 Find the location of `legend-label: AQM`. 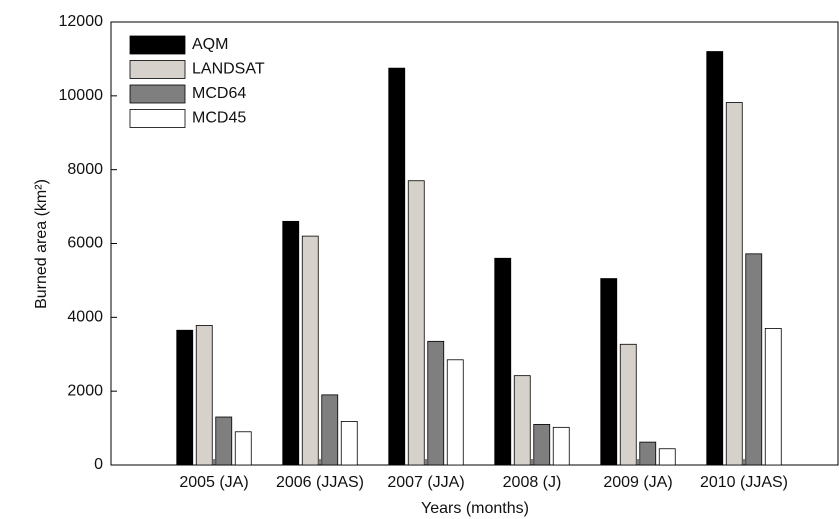

legend-label: AQM is located at coordinates (210, 44).